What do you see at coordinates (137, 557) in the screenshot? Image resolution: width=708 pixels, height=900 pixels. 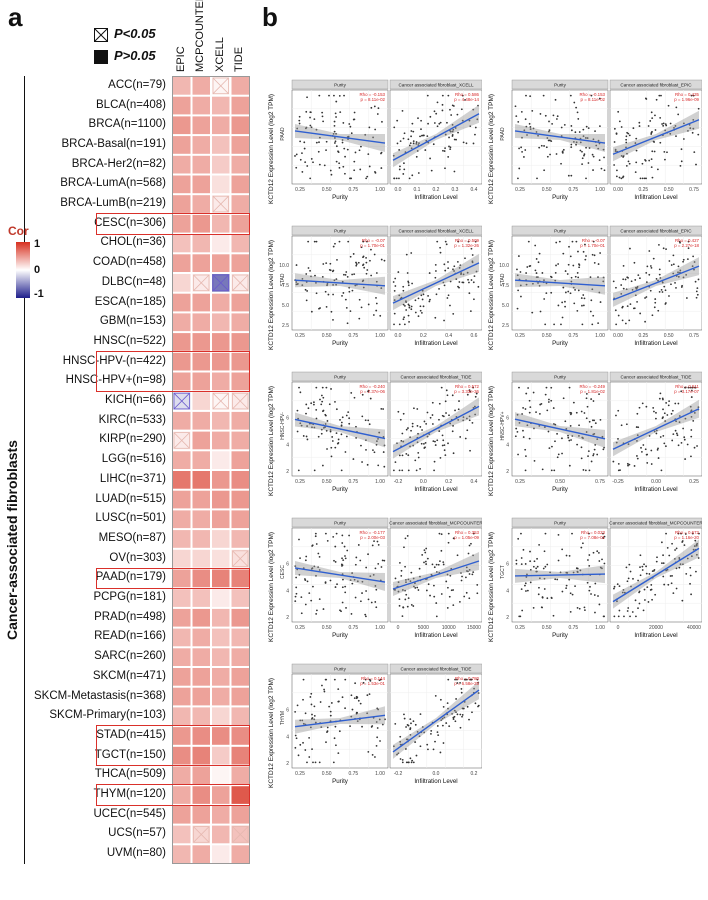 I see `heatmap-row-label: OV(n=303)` at bounding box center [137, 557].